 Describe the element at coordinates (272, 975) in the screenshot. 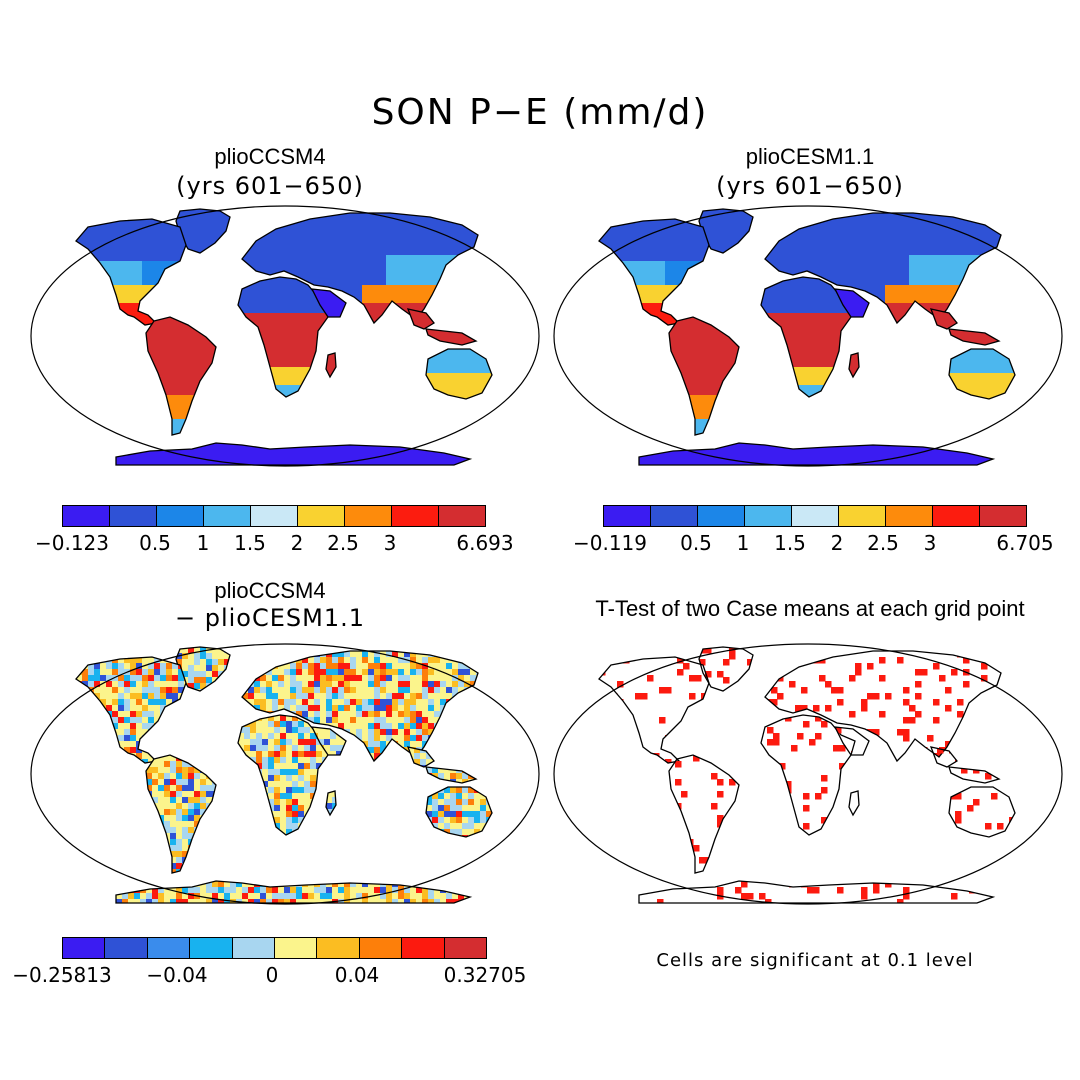

I see `colorbar-tick-label: 0` at that location.